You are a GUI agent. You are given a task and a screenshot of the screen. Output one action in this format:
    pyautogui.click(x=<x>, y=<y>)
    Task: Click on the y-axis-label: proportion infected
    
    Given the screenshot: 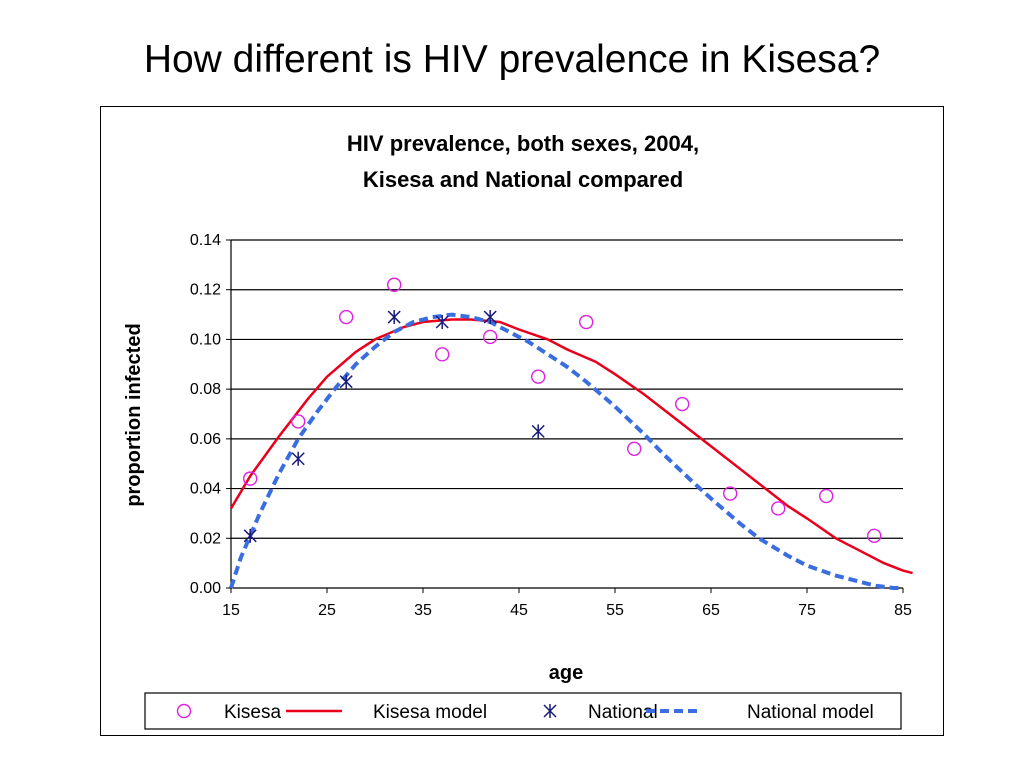 What is the action you would take?
    pyautogui.click(x=134, y=414)
    